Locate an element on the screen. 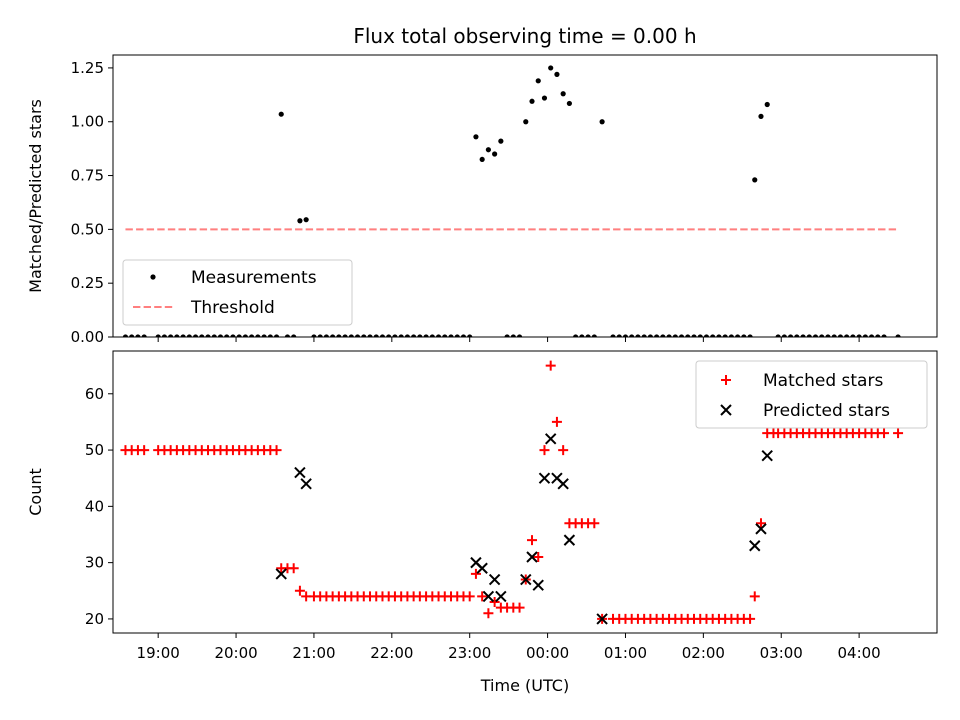 This screenshot has width=960, height=720. x-tick-label: 00:00 is located at coordinates (547, 653).